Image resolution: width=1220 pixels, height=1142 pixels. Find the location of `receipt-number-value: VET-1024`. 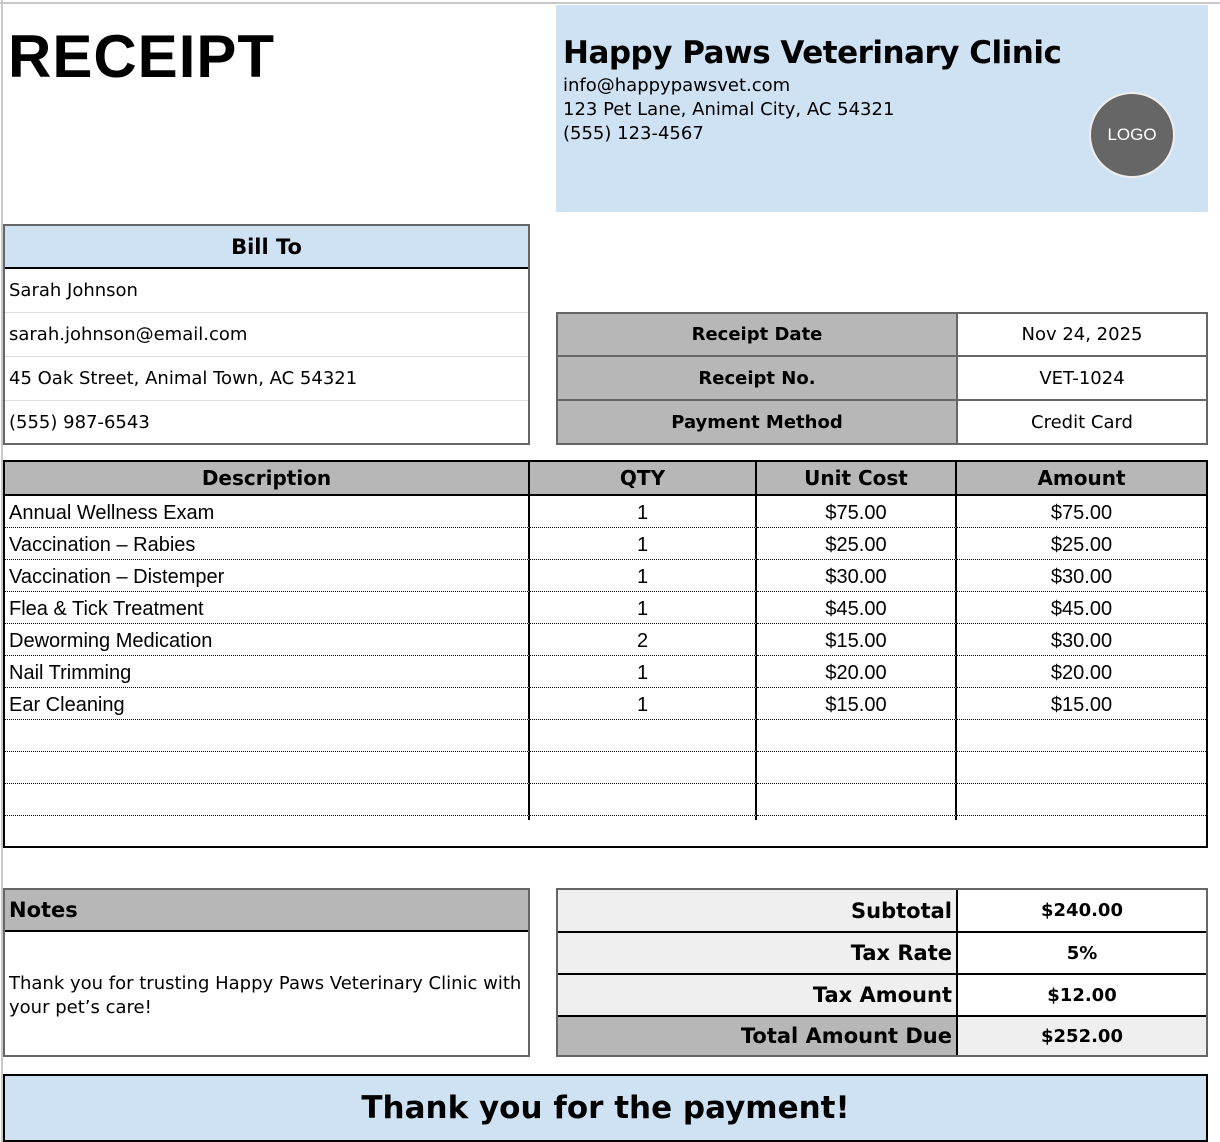

receipt-number-value: VET-1024 is located at coordinates (1082, 379).